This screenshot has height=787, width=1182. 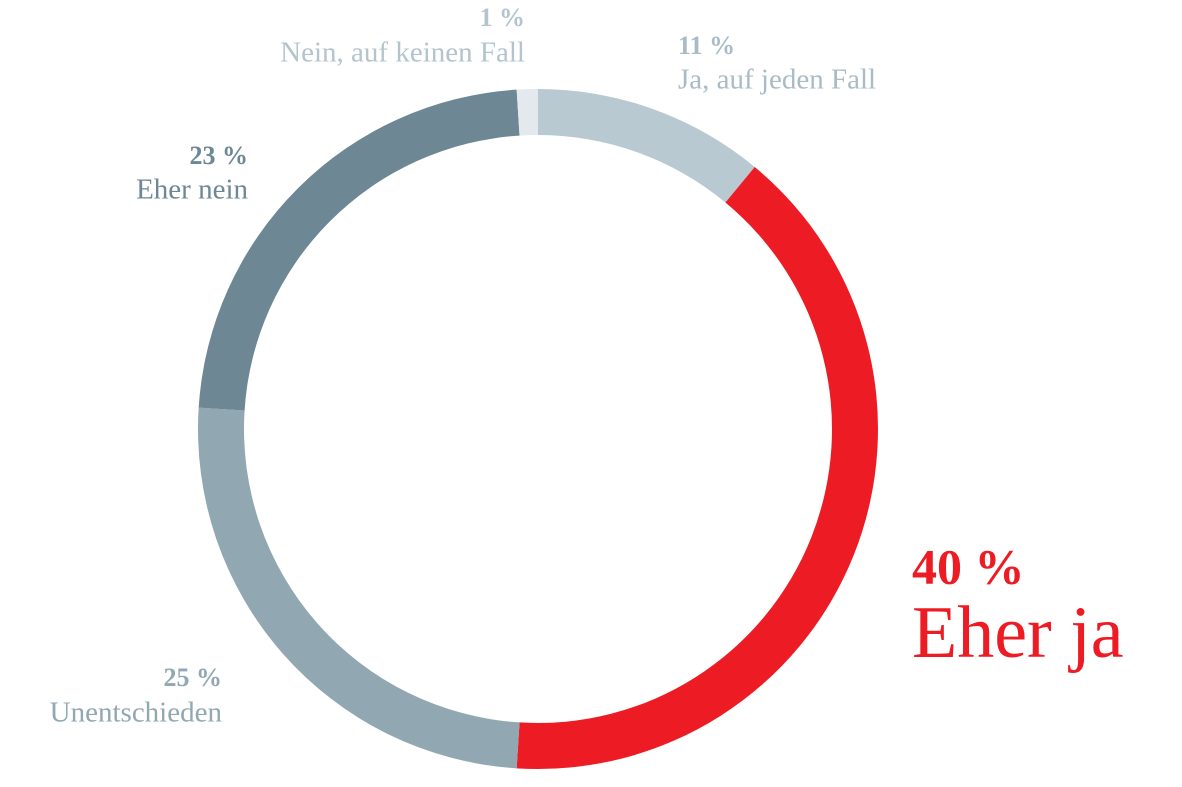 I want to click on value-label: 23 %, so click(x=219, y=155).